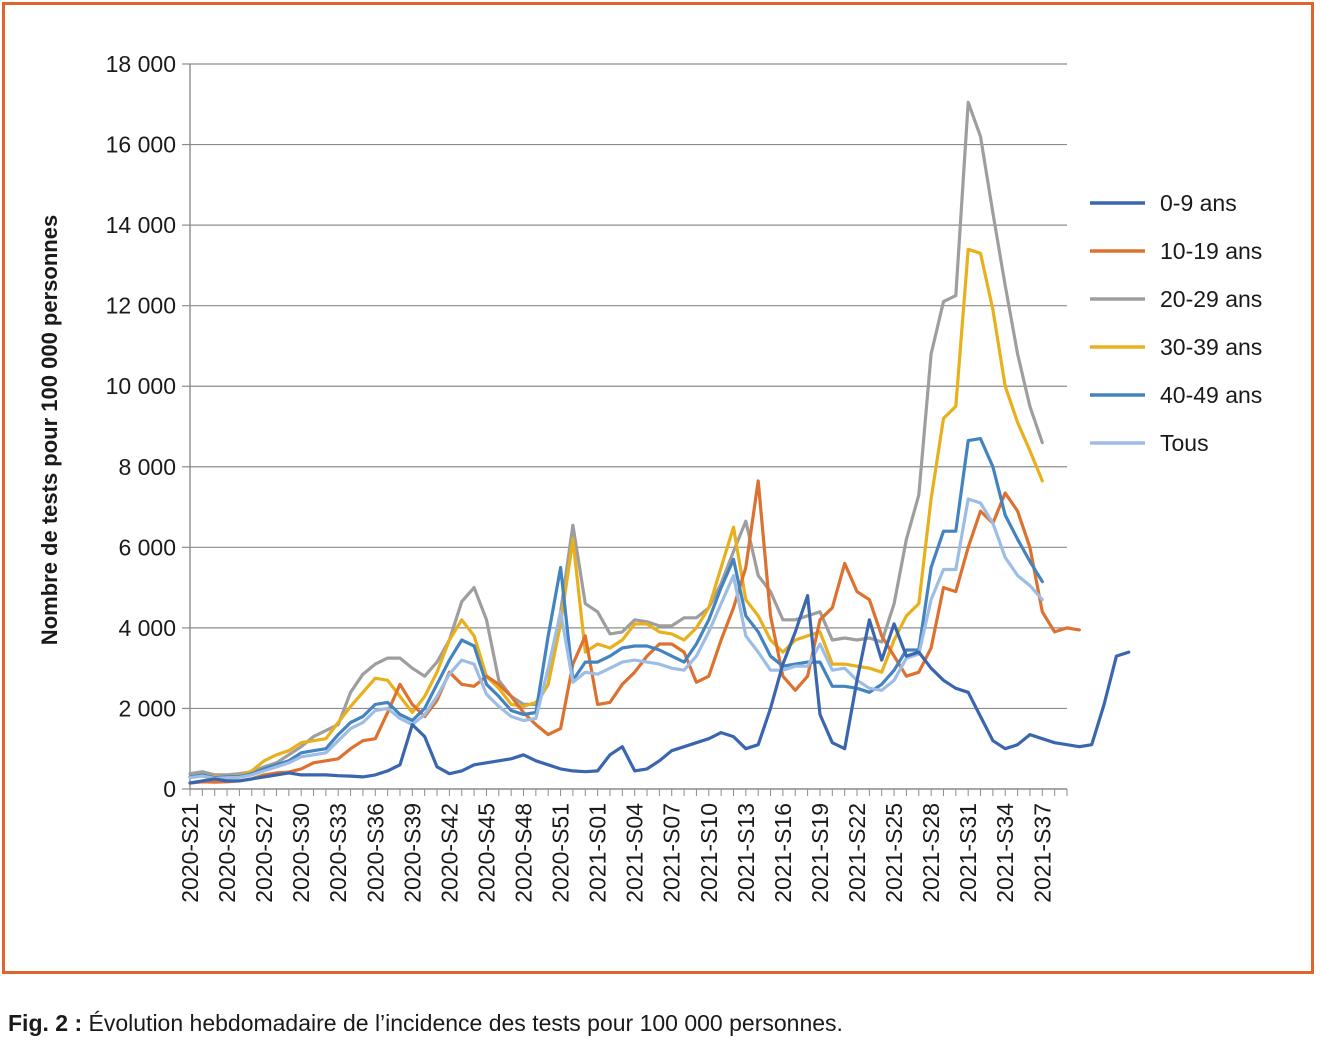  I want to click on y-tick-label: 0, so click(169, 789).